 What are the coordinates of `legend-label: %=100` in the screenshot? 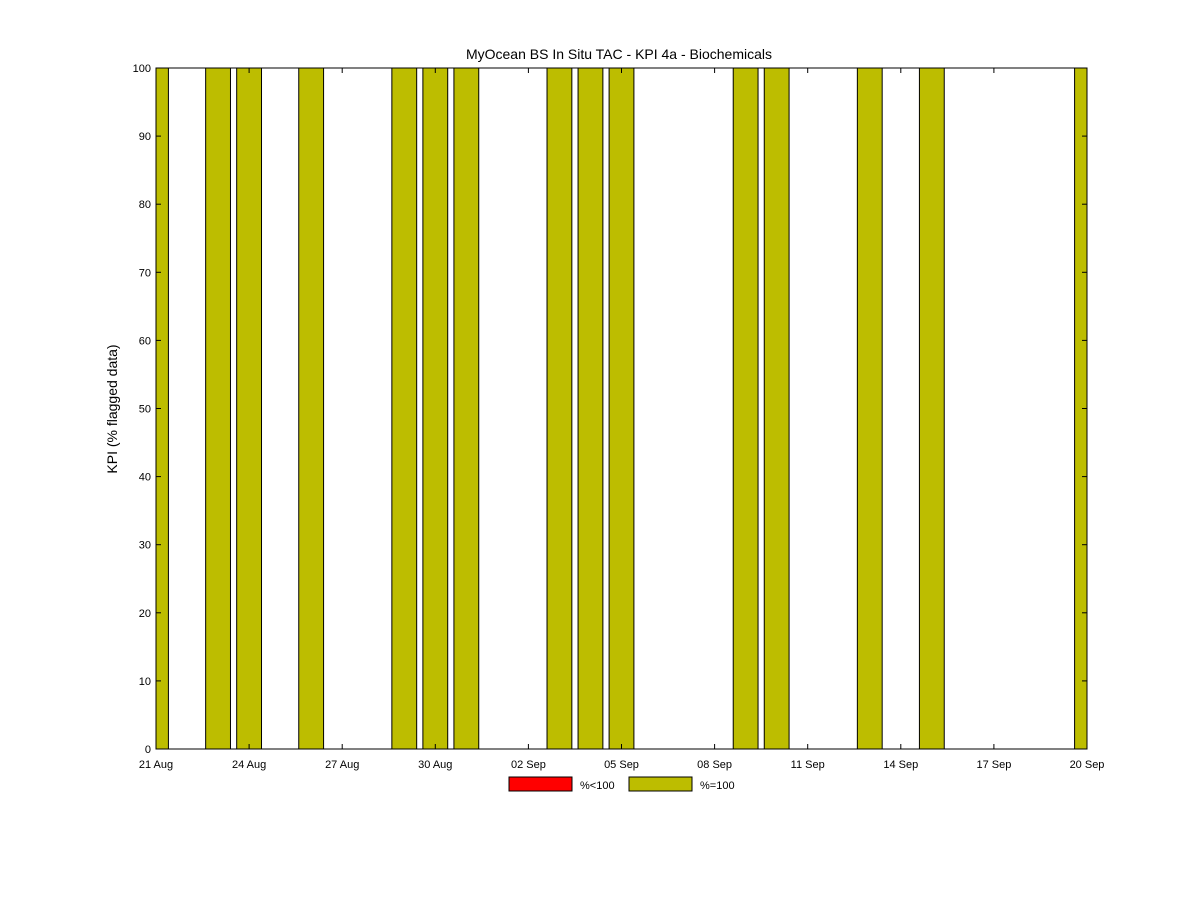 It's located at (717, 786).